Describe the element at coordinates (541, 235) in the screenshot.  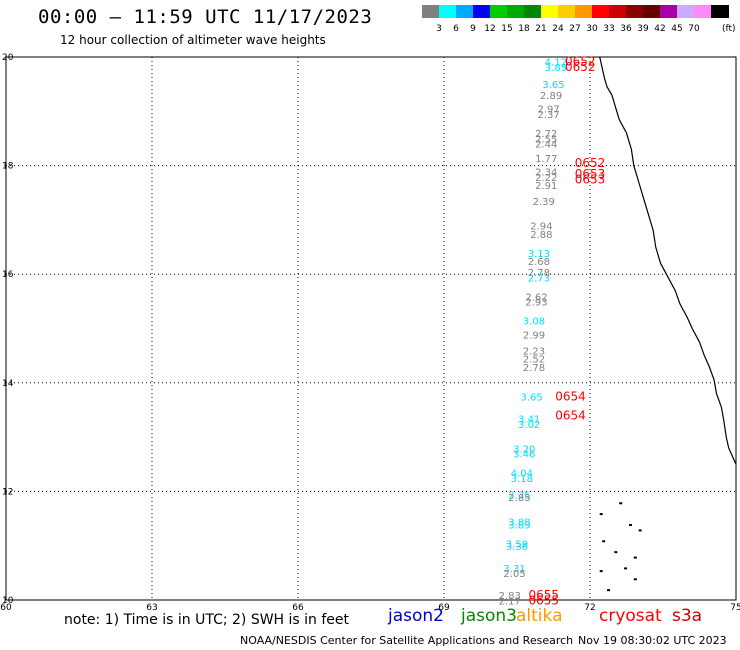
I see `swh-value-label: 2.88` at that location.